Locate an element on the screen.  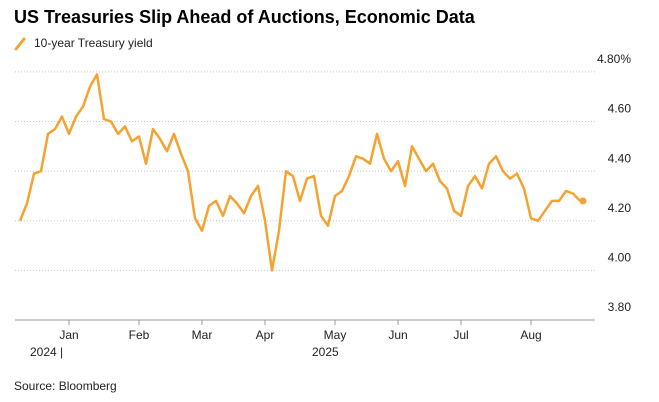
year-label: 2025 is located at coordinates (325, 352).